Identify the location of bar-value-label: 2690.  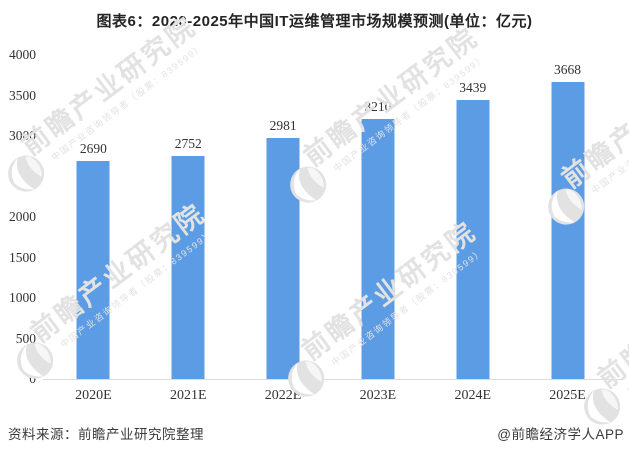
(93, 148).